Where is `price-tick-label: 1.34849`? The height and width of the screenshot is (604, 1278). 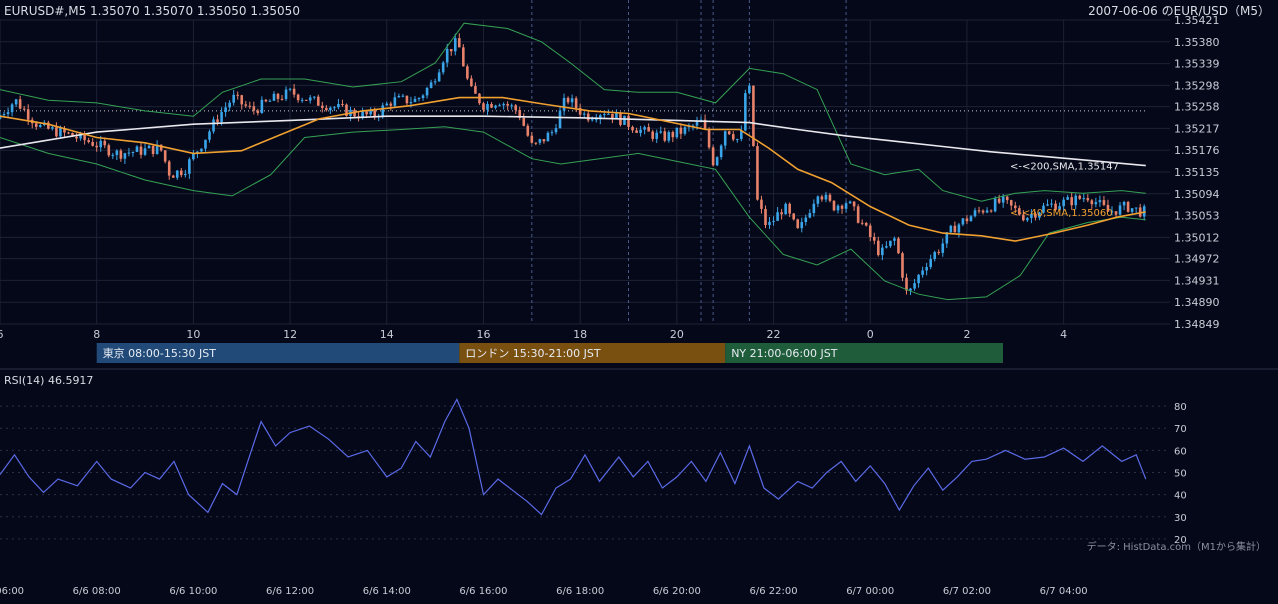 price-tick-label: 1.34849 is located at coordinates (1197, 324).